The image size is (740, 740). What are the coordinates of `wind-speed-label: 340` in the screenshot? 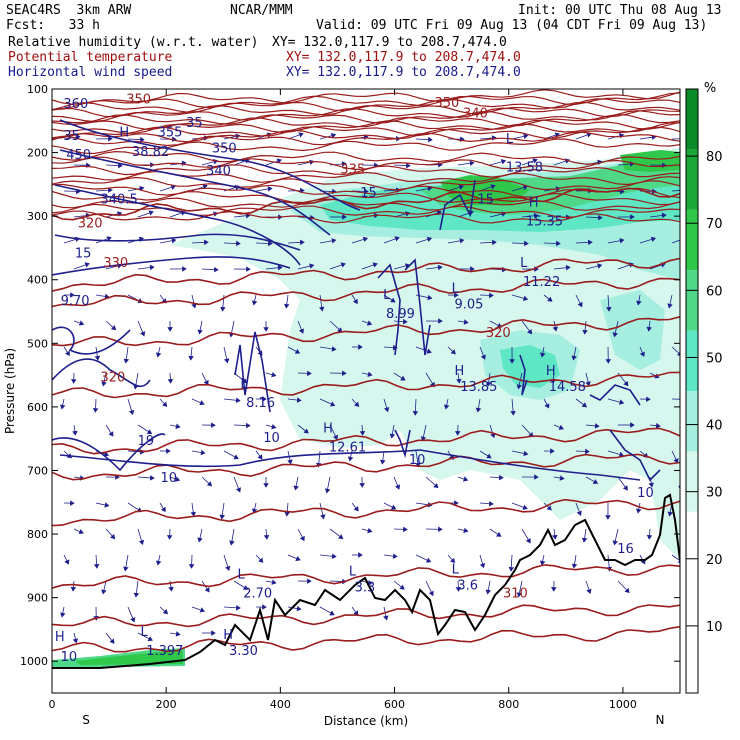 It's located at (218, 171).